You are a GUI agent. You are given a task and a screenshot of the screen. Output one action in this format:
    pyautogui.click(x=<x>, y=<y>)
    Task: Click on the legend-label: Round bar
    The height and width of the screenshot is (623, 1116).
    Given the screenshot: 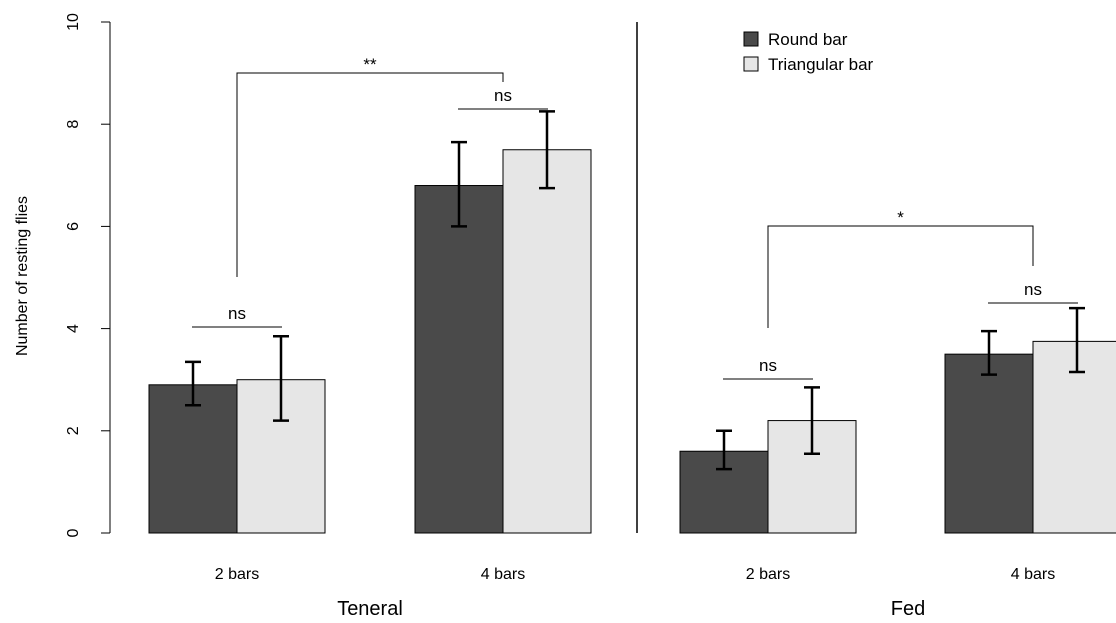 What is the action you would take?
    pyautogui.click(x=808, y=39)
    